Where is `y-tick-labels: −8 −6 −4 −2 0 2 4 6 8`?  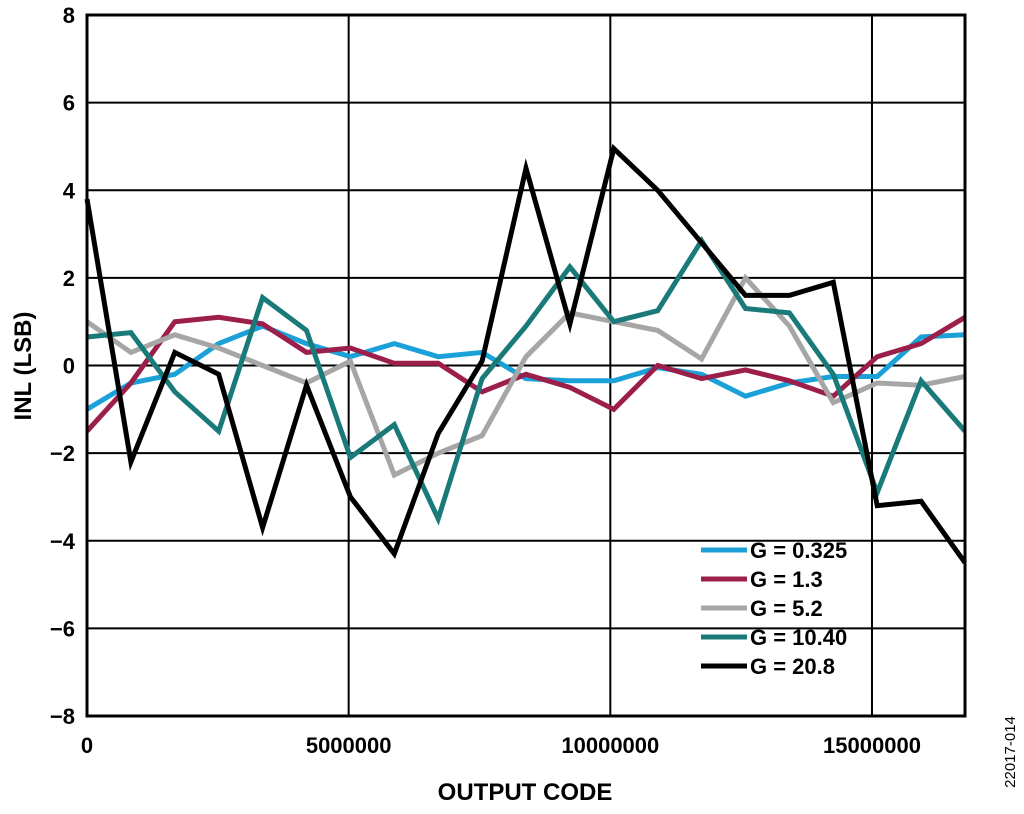
y-tick-labels: −8 −6 −4 −2 0 2 4 6 8 is located at coordinates (63, 366).